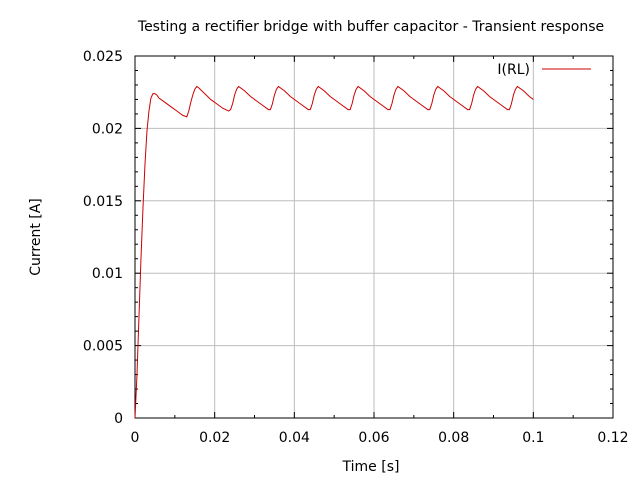  What do you see at coordinates (453, 438) in the screenshot?
I see `x-tick-label: 0.08` at bounding box center [453, 438].